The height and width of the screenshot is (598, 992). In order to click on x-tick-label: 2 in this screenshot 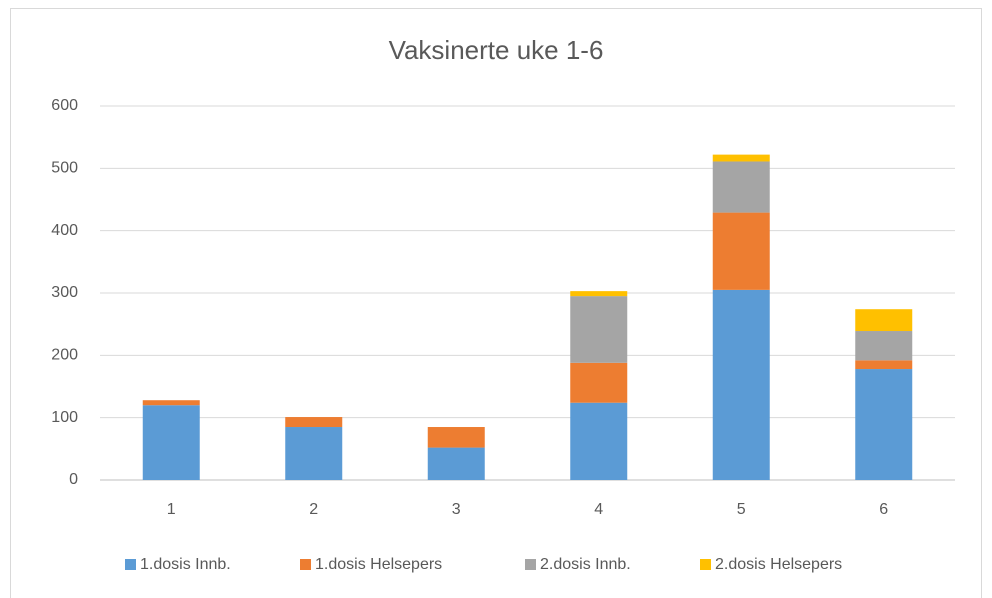, I will do `click(313, 509)`.